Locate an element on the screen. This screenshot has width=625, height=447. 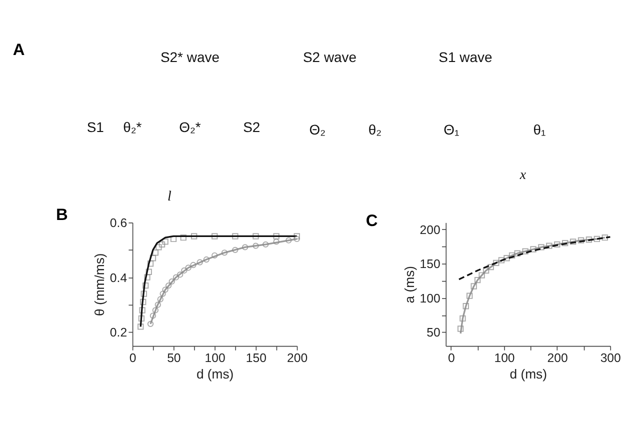
text: θ₂* is located at coordinates (132, 127).